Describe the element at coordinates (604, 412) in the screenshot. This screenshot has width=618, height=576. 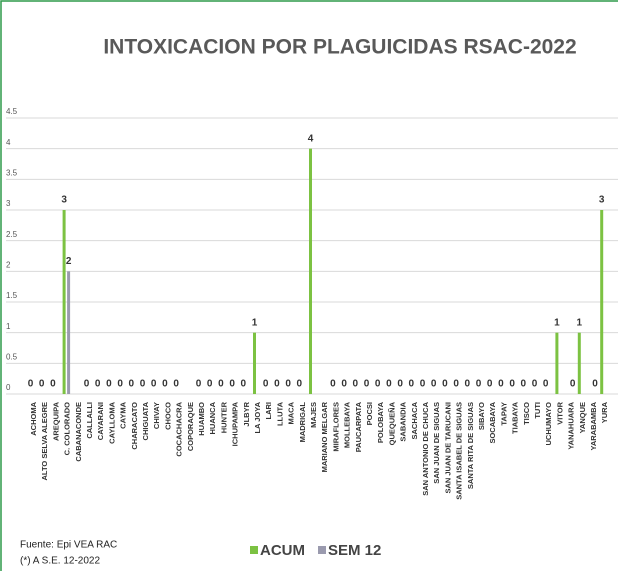
I see `x-tick-label: YURA` at that location.